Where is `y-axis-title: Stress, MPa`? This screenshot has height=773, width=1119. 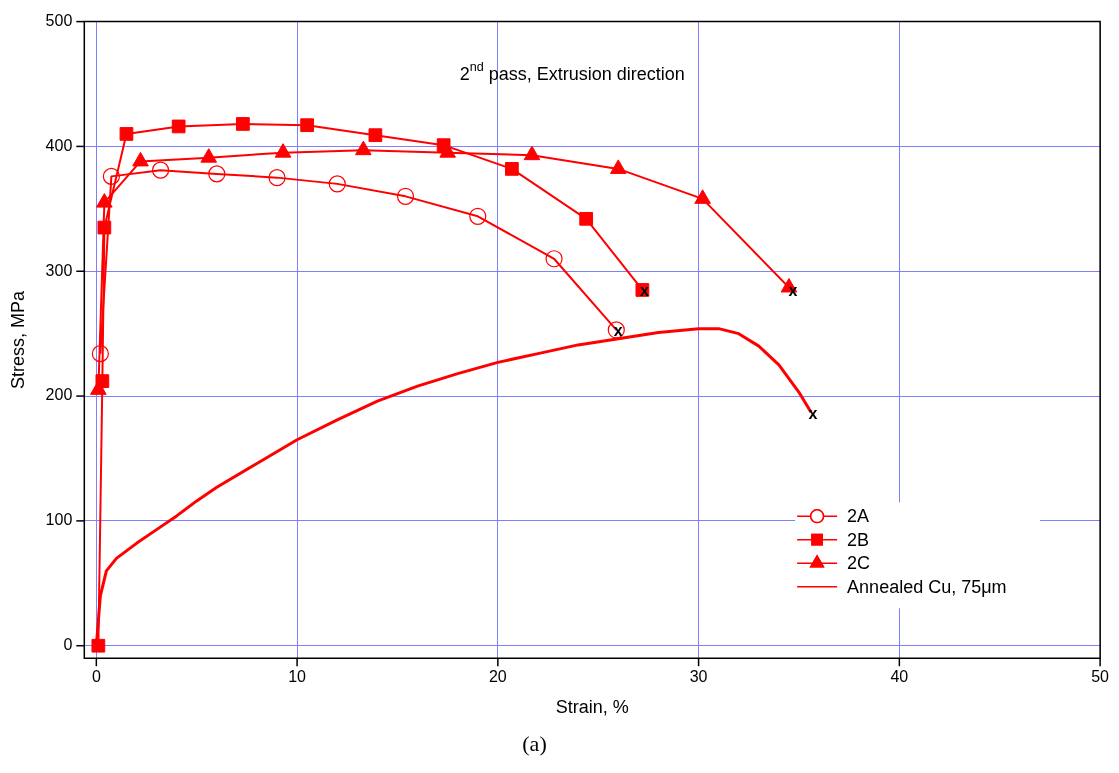 y-axis-title: Stress, MPa is located at coordinates (17, 339).